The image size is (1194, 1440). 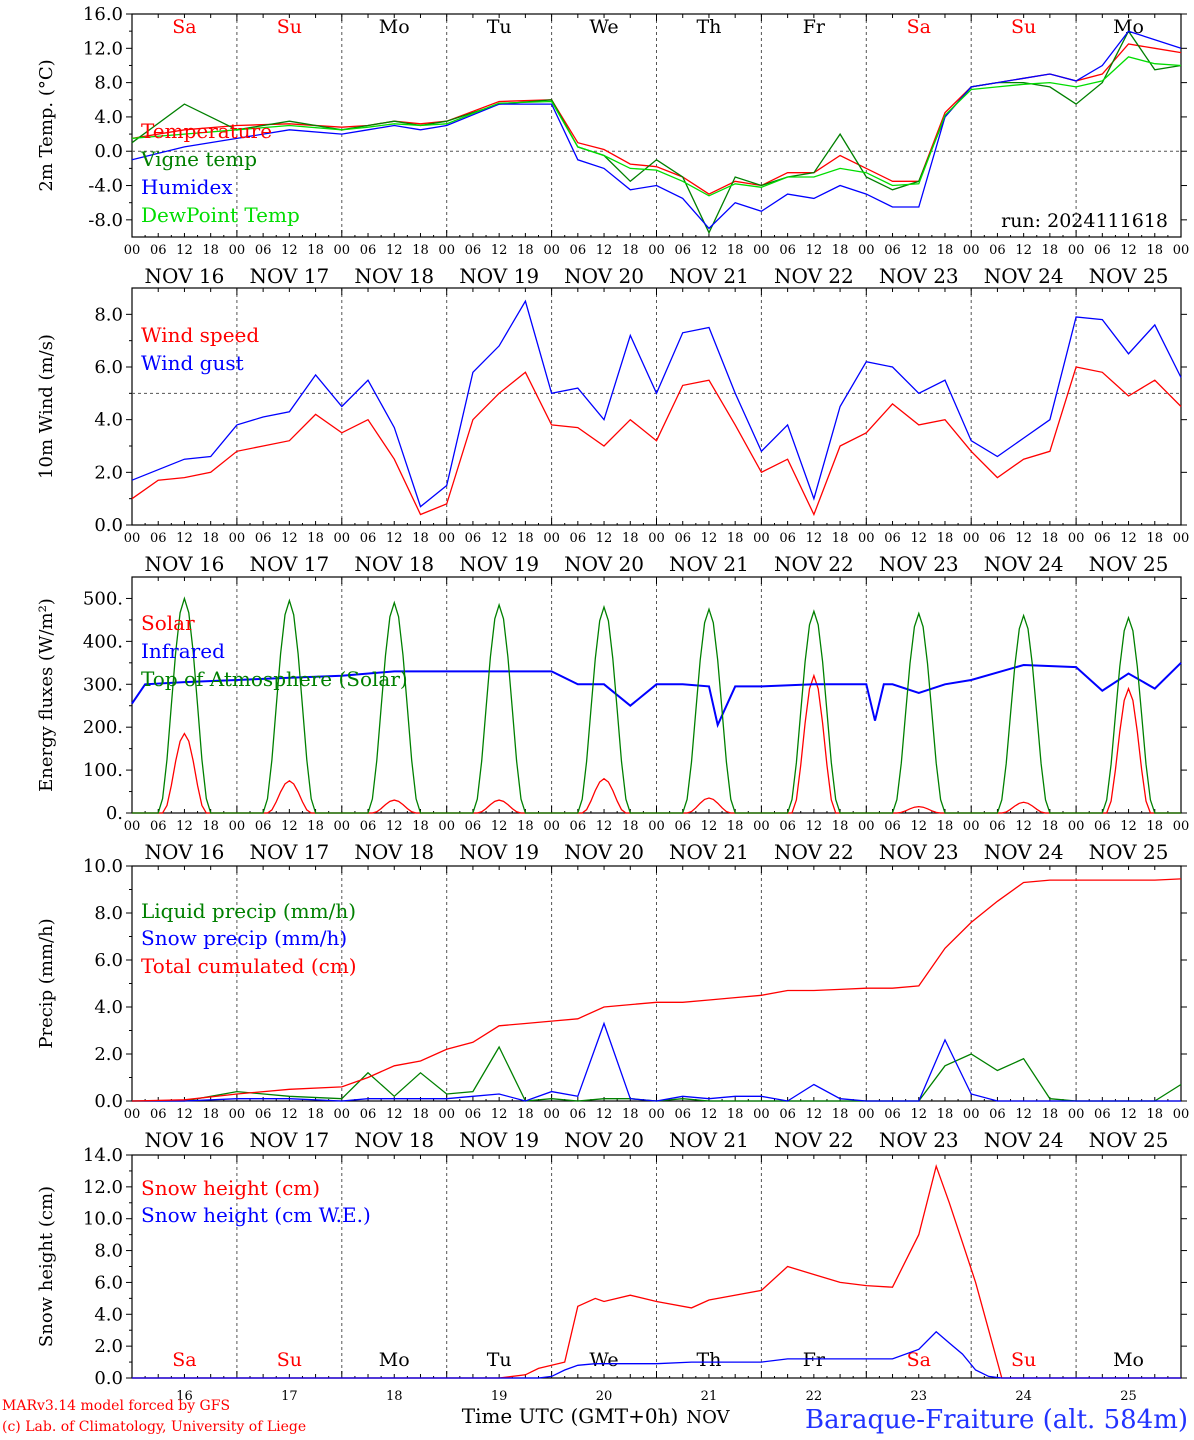 I want to click on legend-entry: Temperature, so click(x=206, y=131).